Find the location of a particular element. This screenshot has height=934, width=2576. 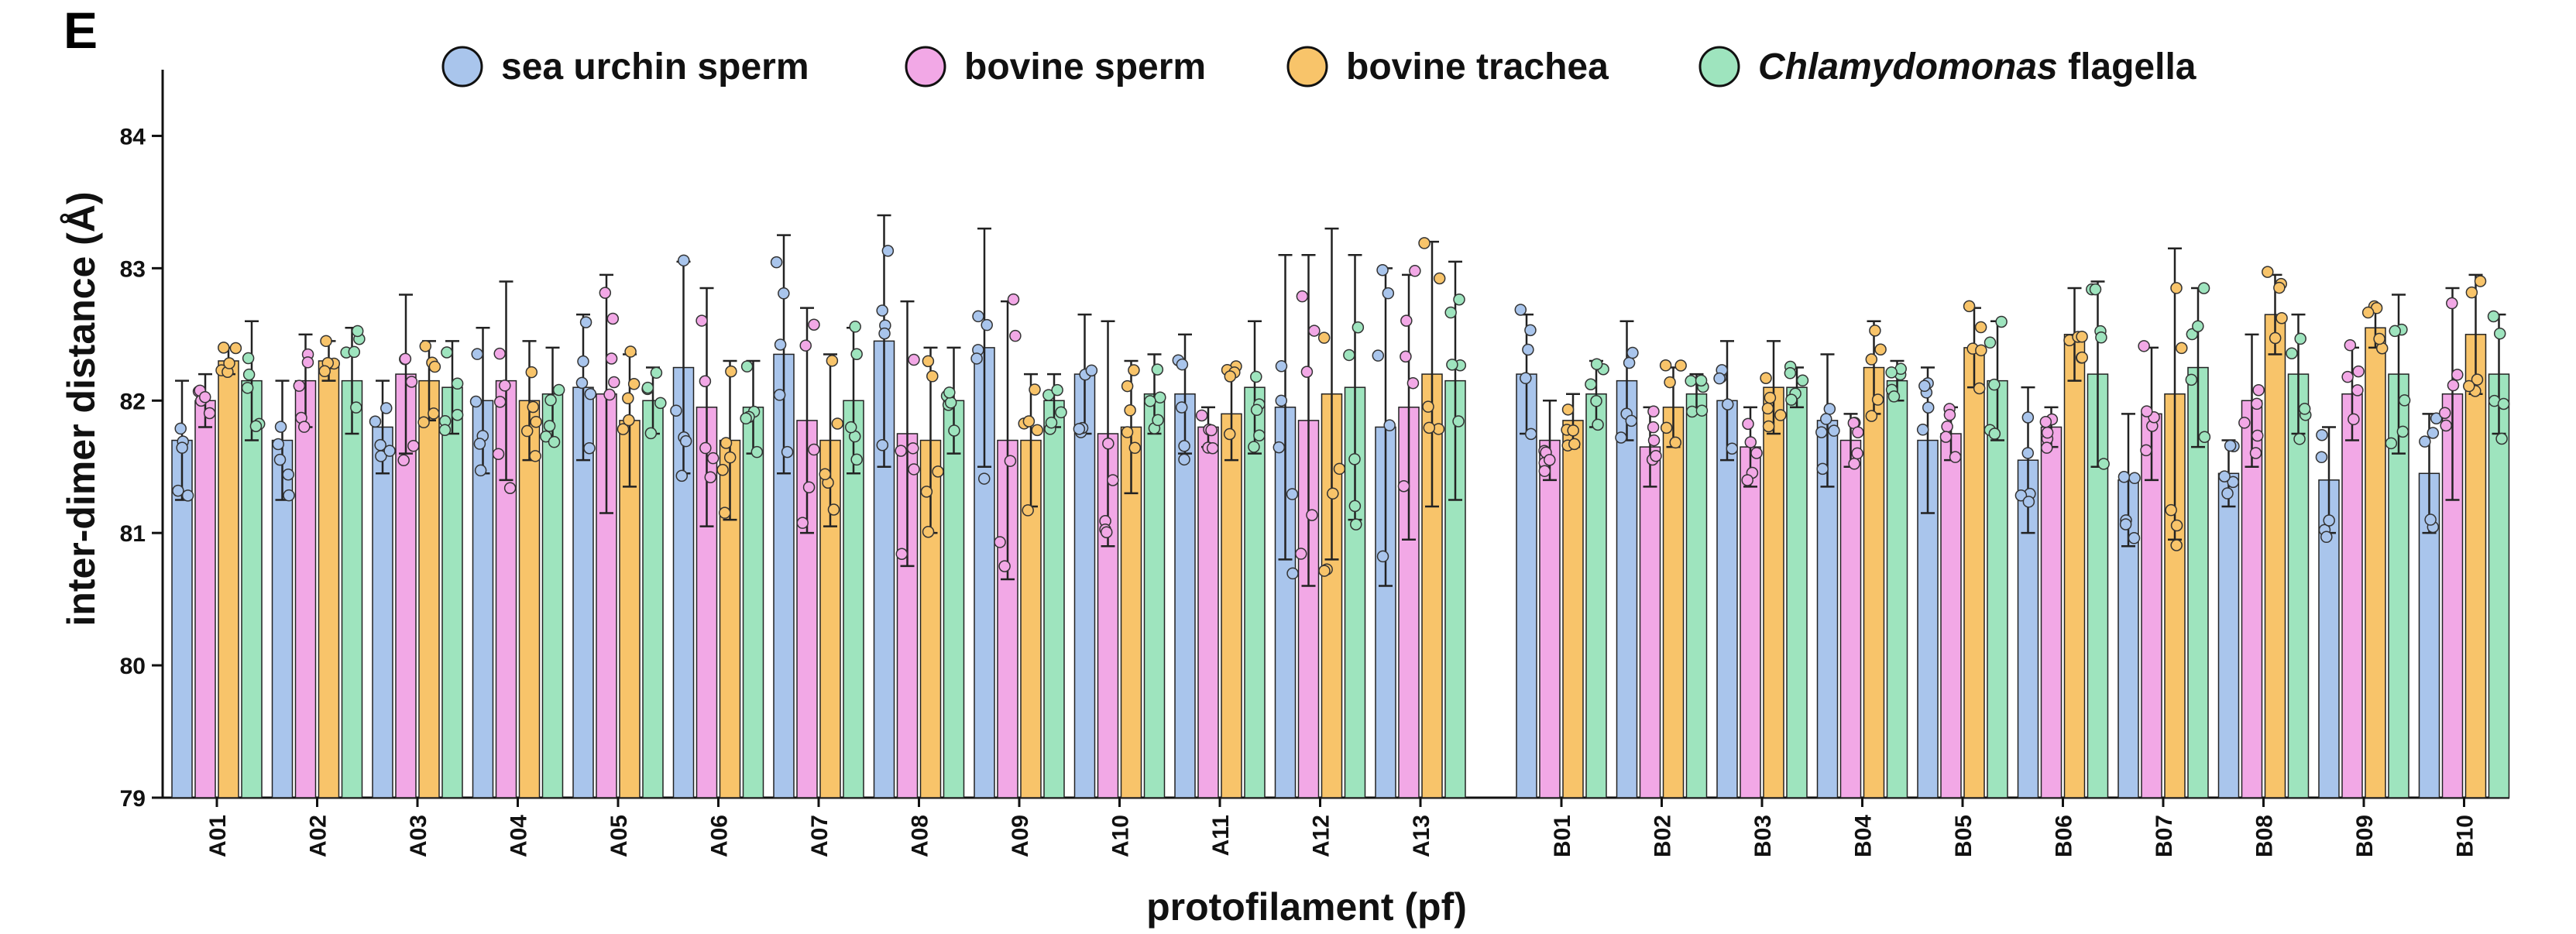

x-tick-label: B09 is located at coordinates (2365, 836).